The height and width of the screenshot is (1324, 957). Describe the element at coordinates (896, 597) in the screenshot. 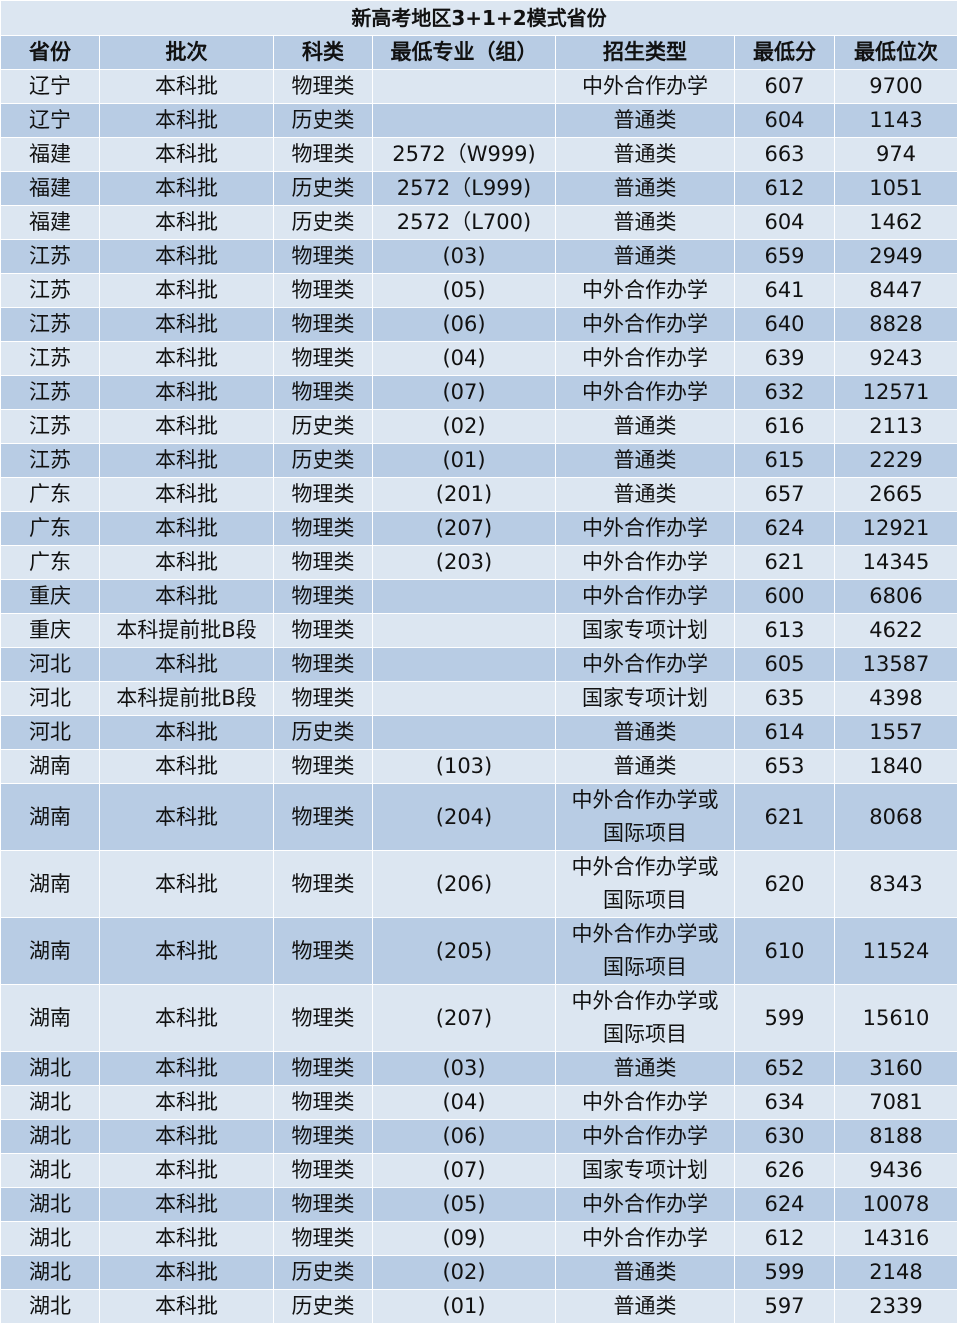

I see `cell-min-rank: 6806` at that location.